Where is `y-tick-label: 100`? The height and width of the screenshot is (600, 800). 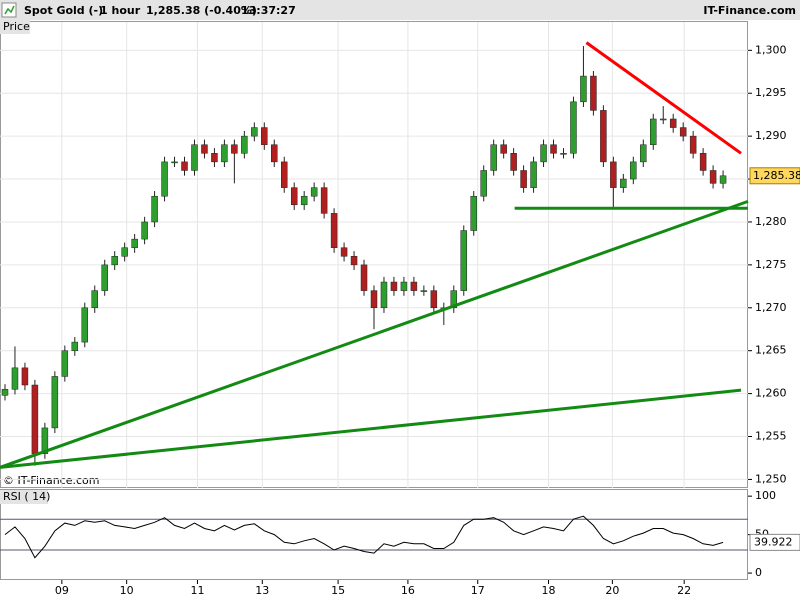
y-tick-label: 100 is located at coordinates (765, 495).